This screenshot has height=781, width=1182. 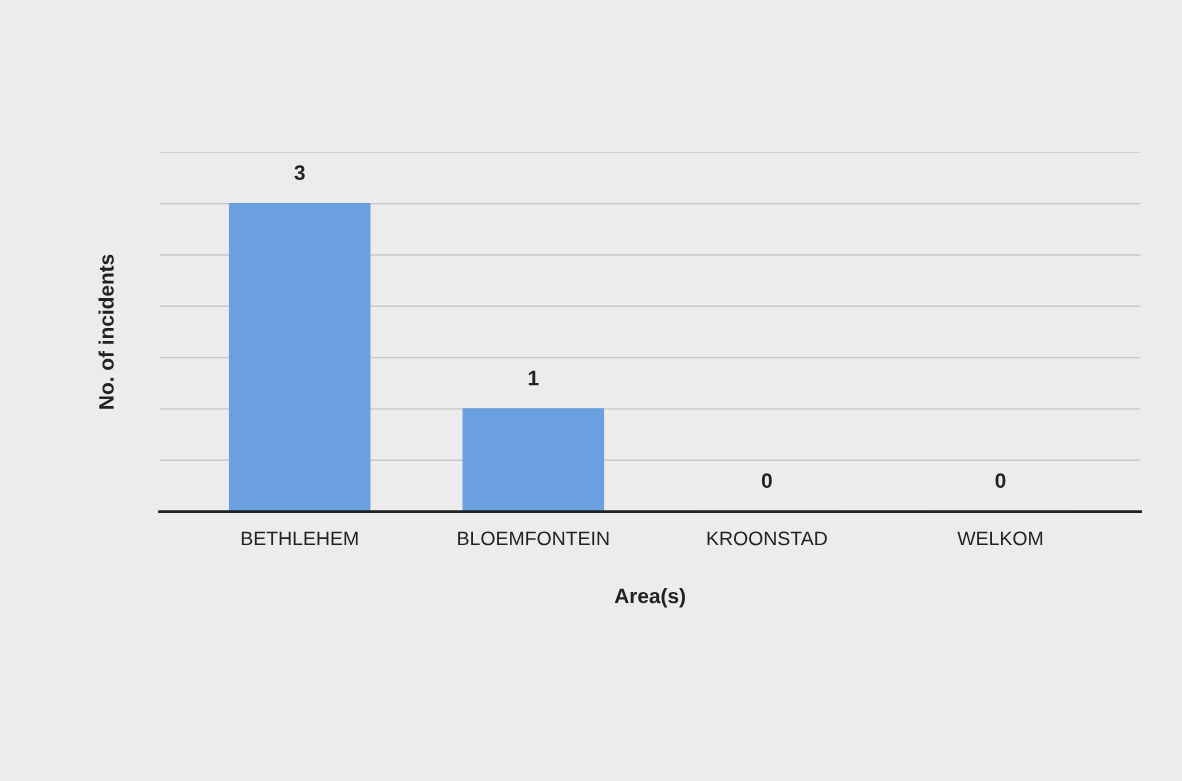 What do you see at coordinates (299, 538) in the screenshot?
I see `x-tick-label: BETHLEHEM` at bounding box center [299, 538].